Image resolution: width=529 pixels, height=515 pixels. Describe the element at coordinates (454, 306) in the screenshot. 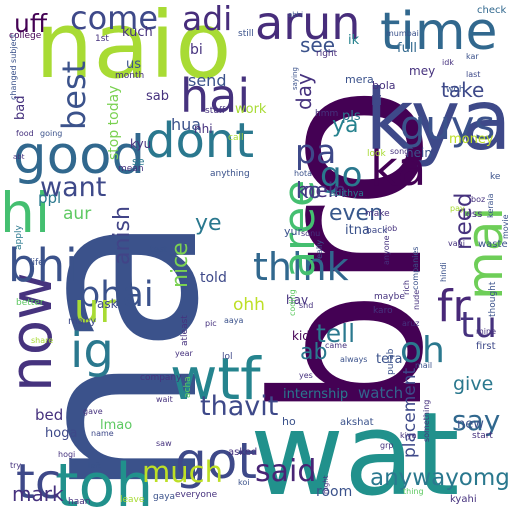

I see `cloud-word: fr` at that location.